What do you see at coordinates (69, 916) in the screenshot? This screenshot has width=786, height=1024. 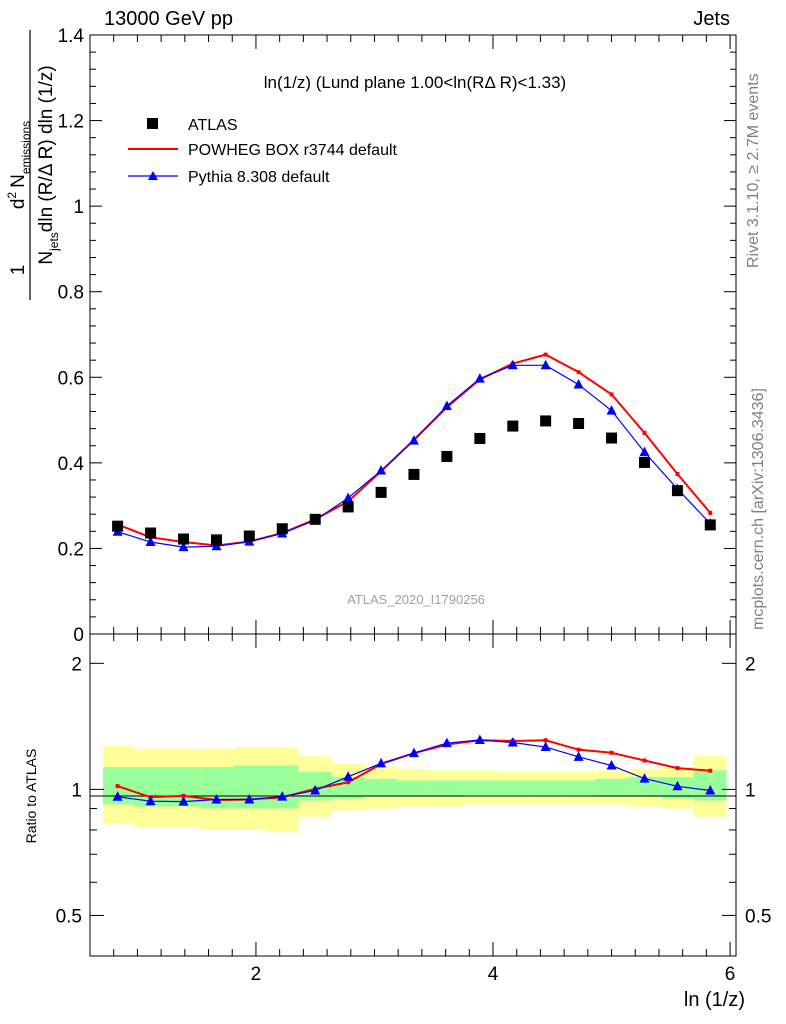 I see `lower-y-tick-label: 0.5` at bounding box center [69, 916].